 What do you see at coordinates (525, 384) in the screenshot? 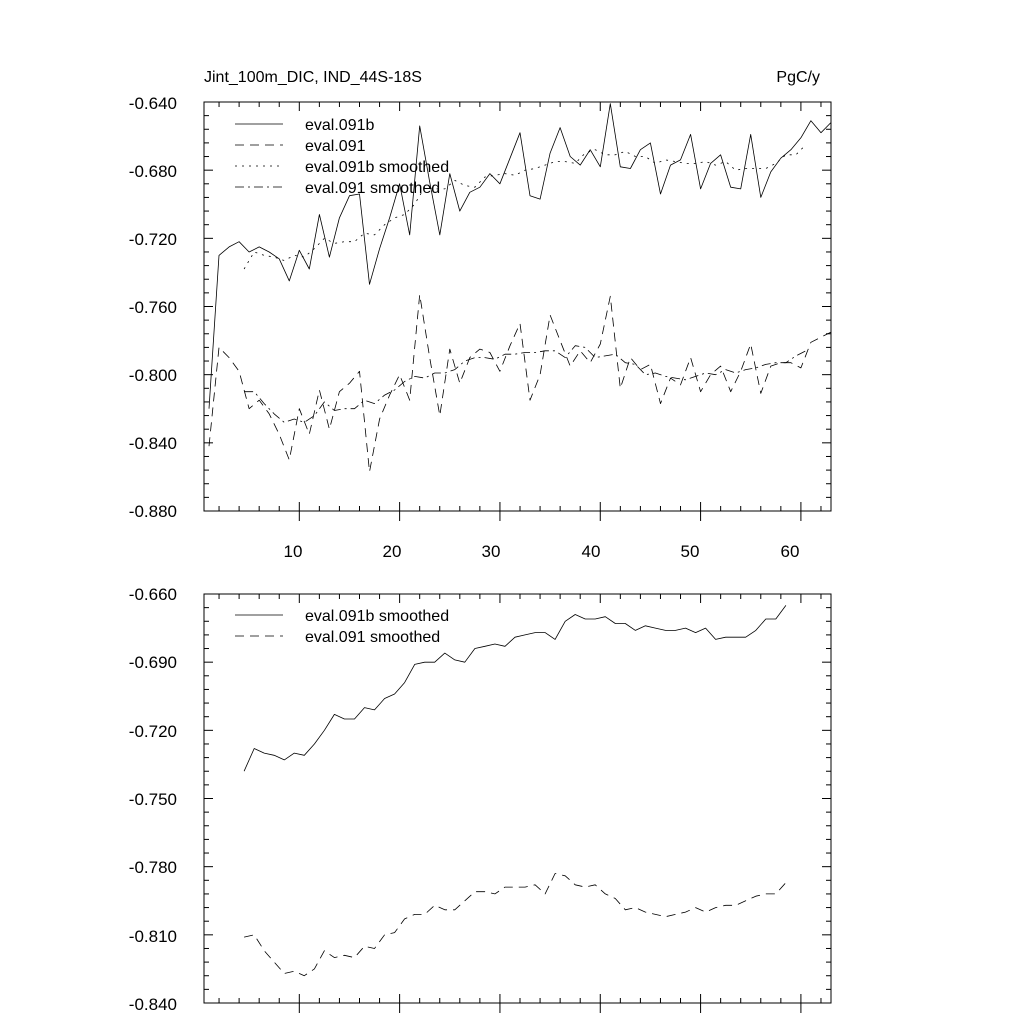
I see `top-series-eval-091-smoothed` at bounding box center [525, 384].